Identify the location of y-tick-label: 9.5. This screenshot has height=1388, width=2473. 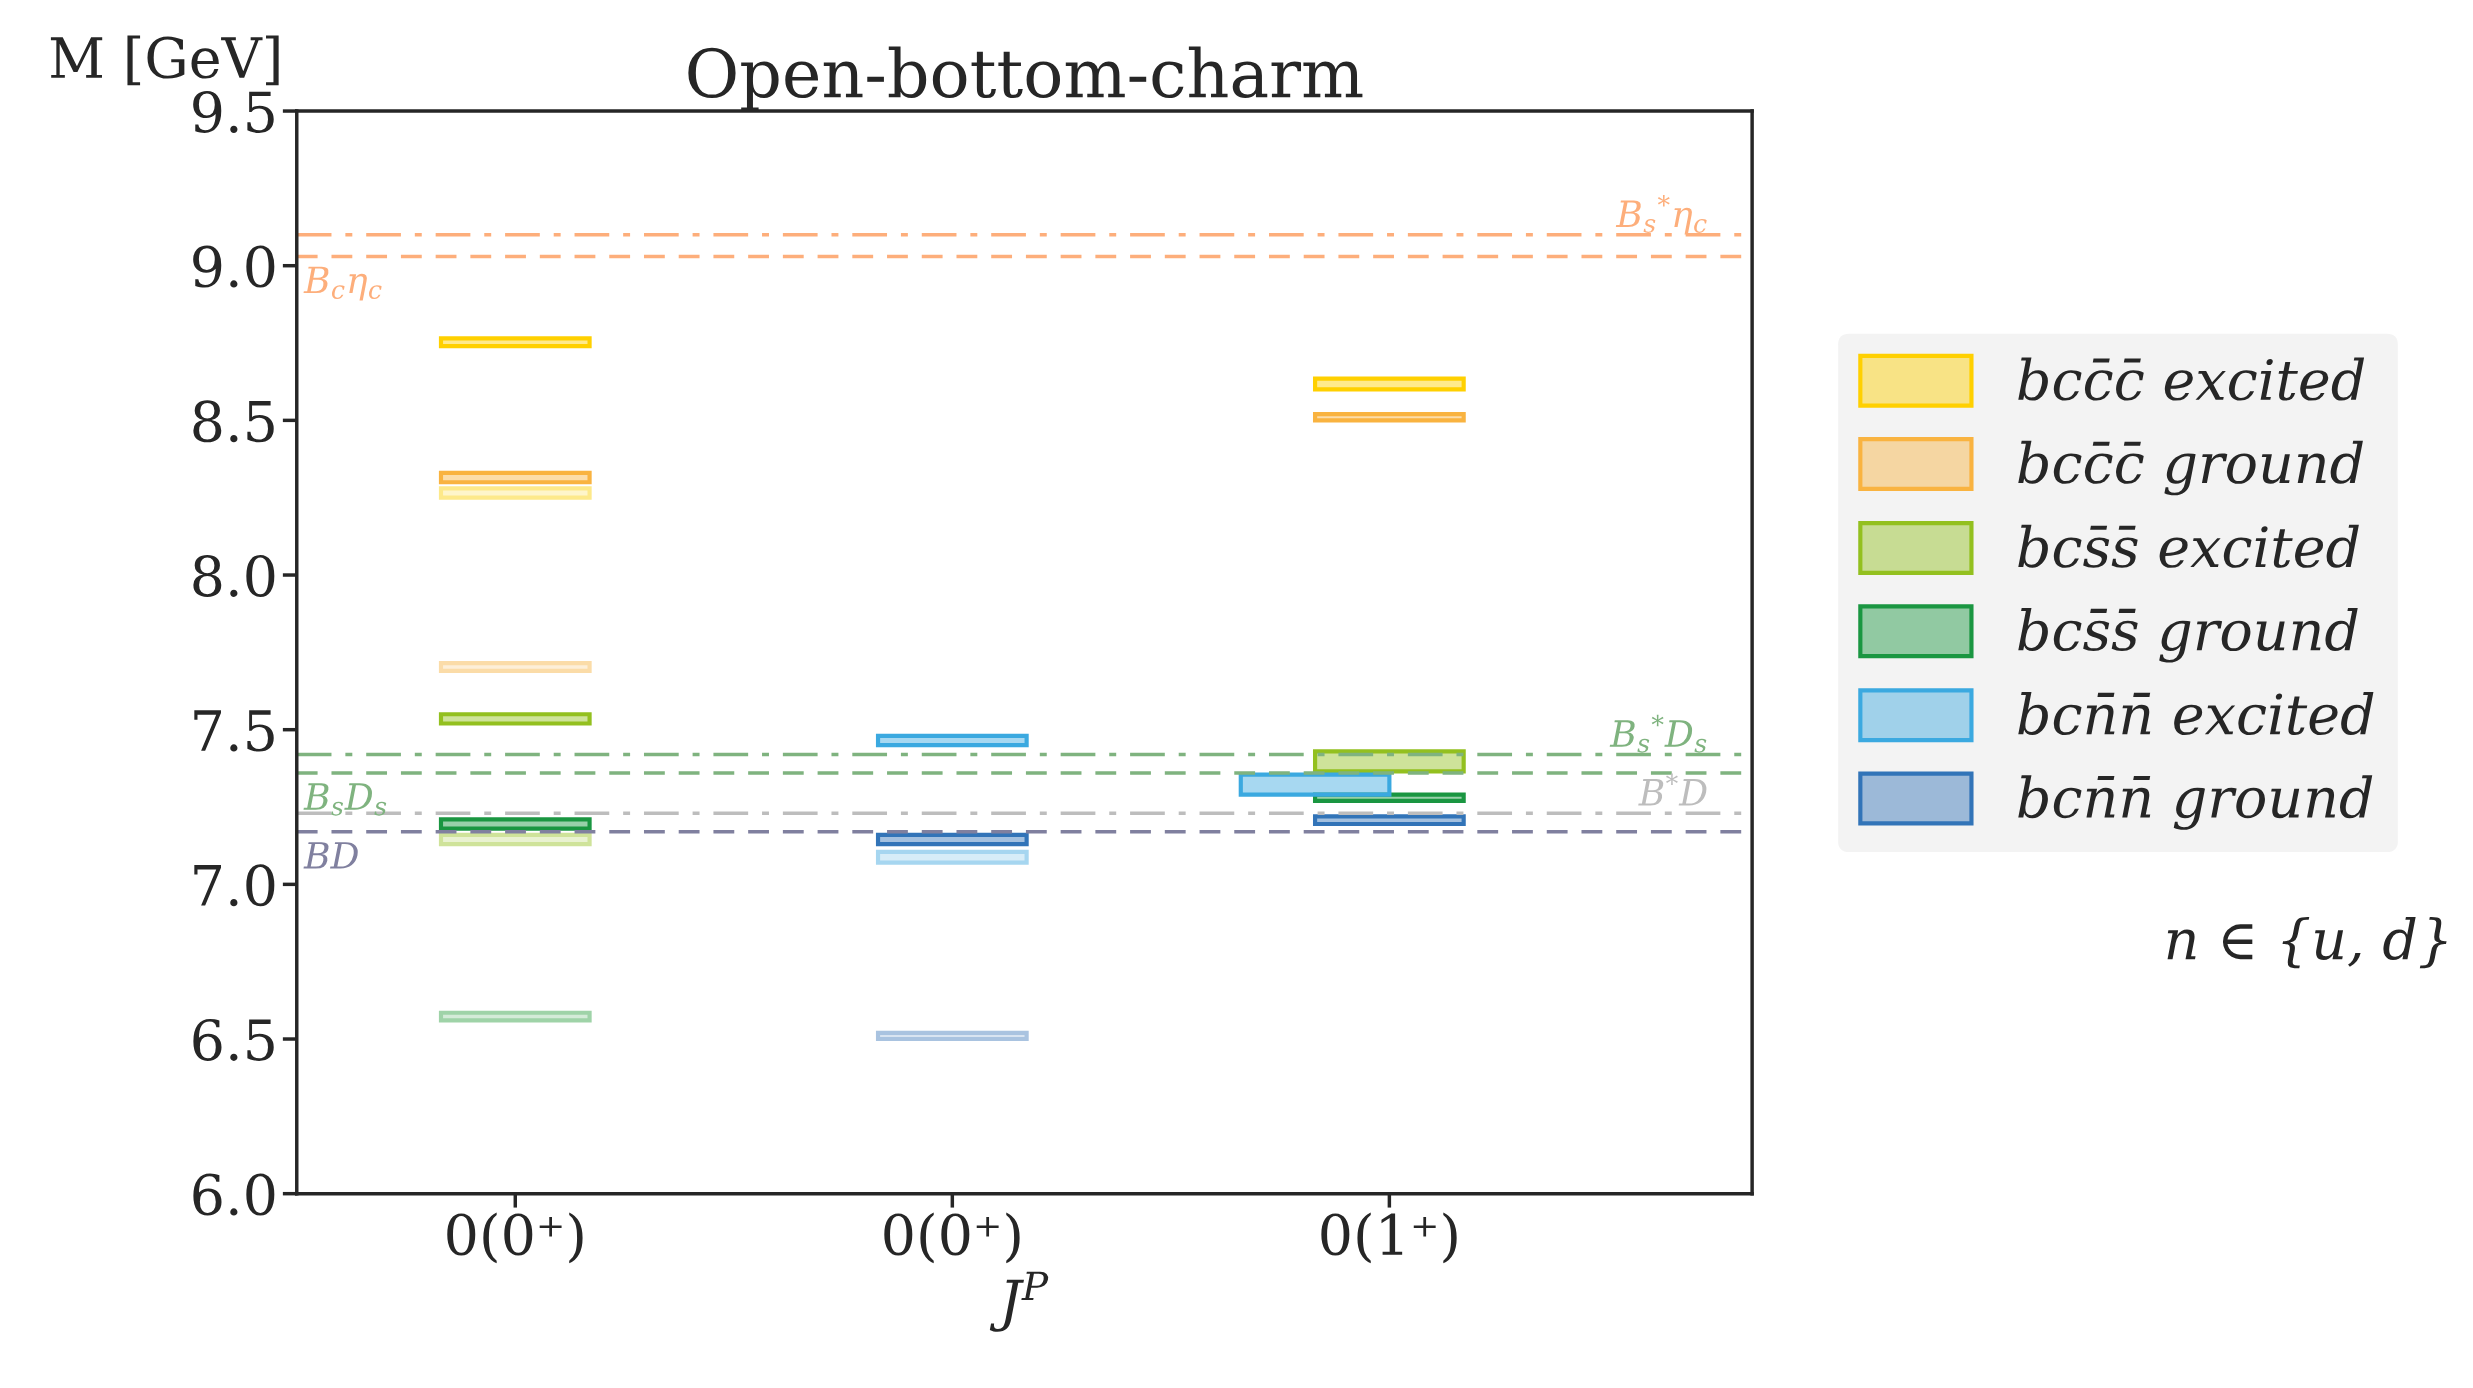
(233, 111).